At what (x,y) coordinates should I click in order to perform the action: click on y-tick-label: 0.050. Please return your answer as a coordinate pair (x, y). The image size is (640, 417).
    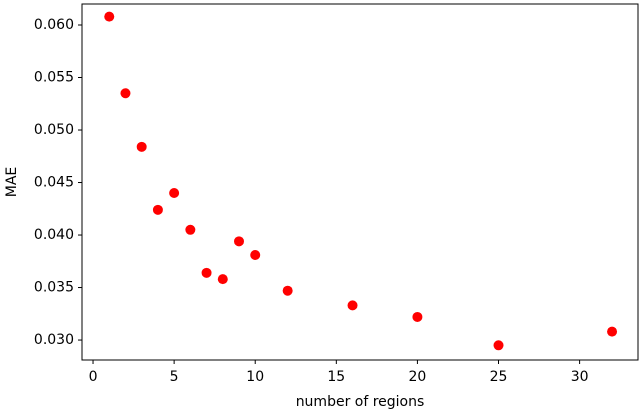
    Looking at the image, I should click on (54, 130).